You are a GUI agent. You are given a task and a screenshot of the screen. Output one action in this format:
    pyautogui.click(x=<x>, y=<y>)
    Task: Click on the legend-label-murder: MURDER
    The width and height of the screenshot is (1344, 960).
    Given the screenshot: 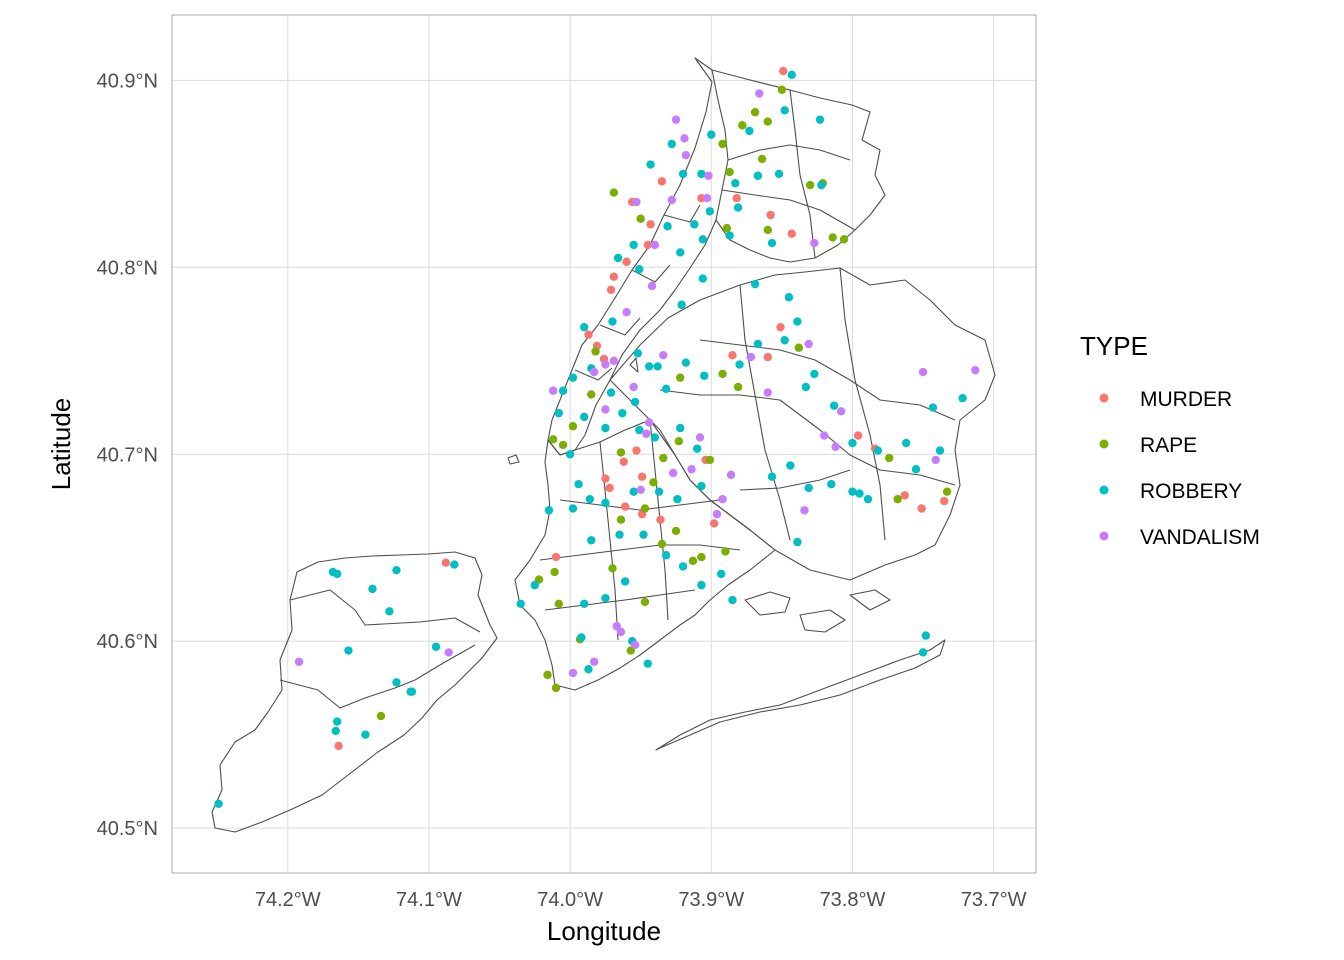 What is the action you would take?
    pyautogui.click(x=1186, y=399)
    